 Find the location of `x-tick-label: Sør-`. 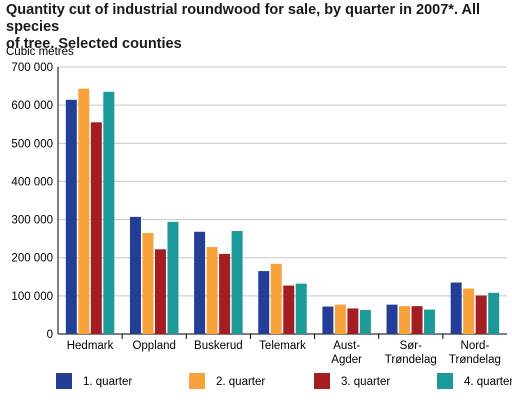

x-tick-label: Sør- is located at coordinates (411, 346).